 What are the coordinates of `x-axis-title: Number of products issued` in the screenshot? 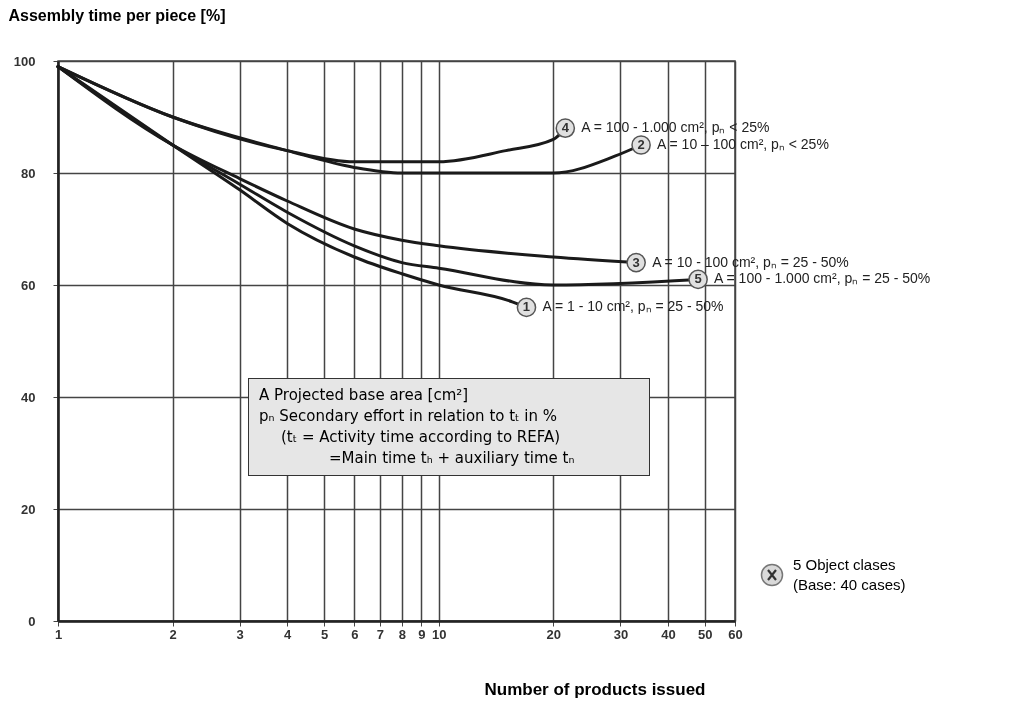 It's located at (595, 689).